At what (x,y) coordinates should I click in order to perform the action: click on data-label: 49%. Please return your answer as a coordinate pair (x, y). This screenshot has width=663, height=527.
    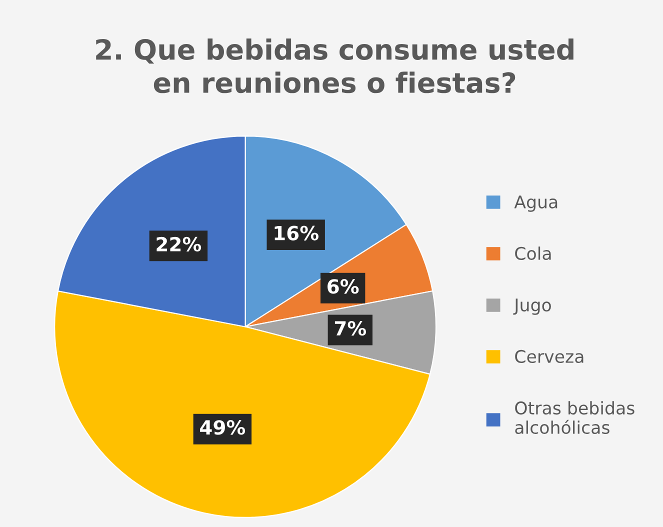
    Looking at the image, I should click on (223, 427).